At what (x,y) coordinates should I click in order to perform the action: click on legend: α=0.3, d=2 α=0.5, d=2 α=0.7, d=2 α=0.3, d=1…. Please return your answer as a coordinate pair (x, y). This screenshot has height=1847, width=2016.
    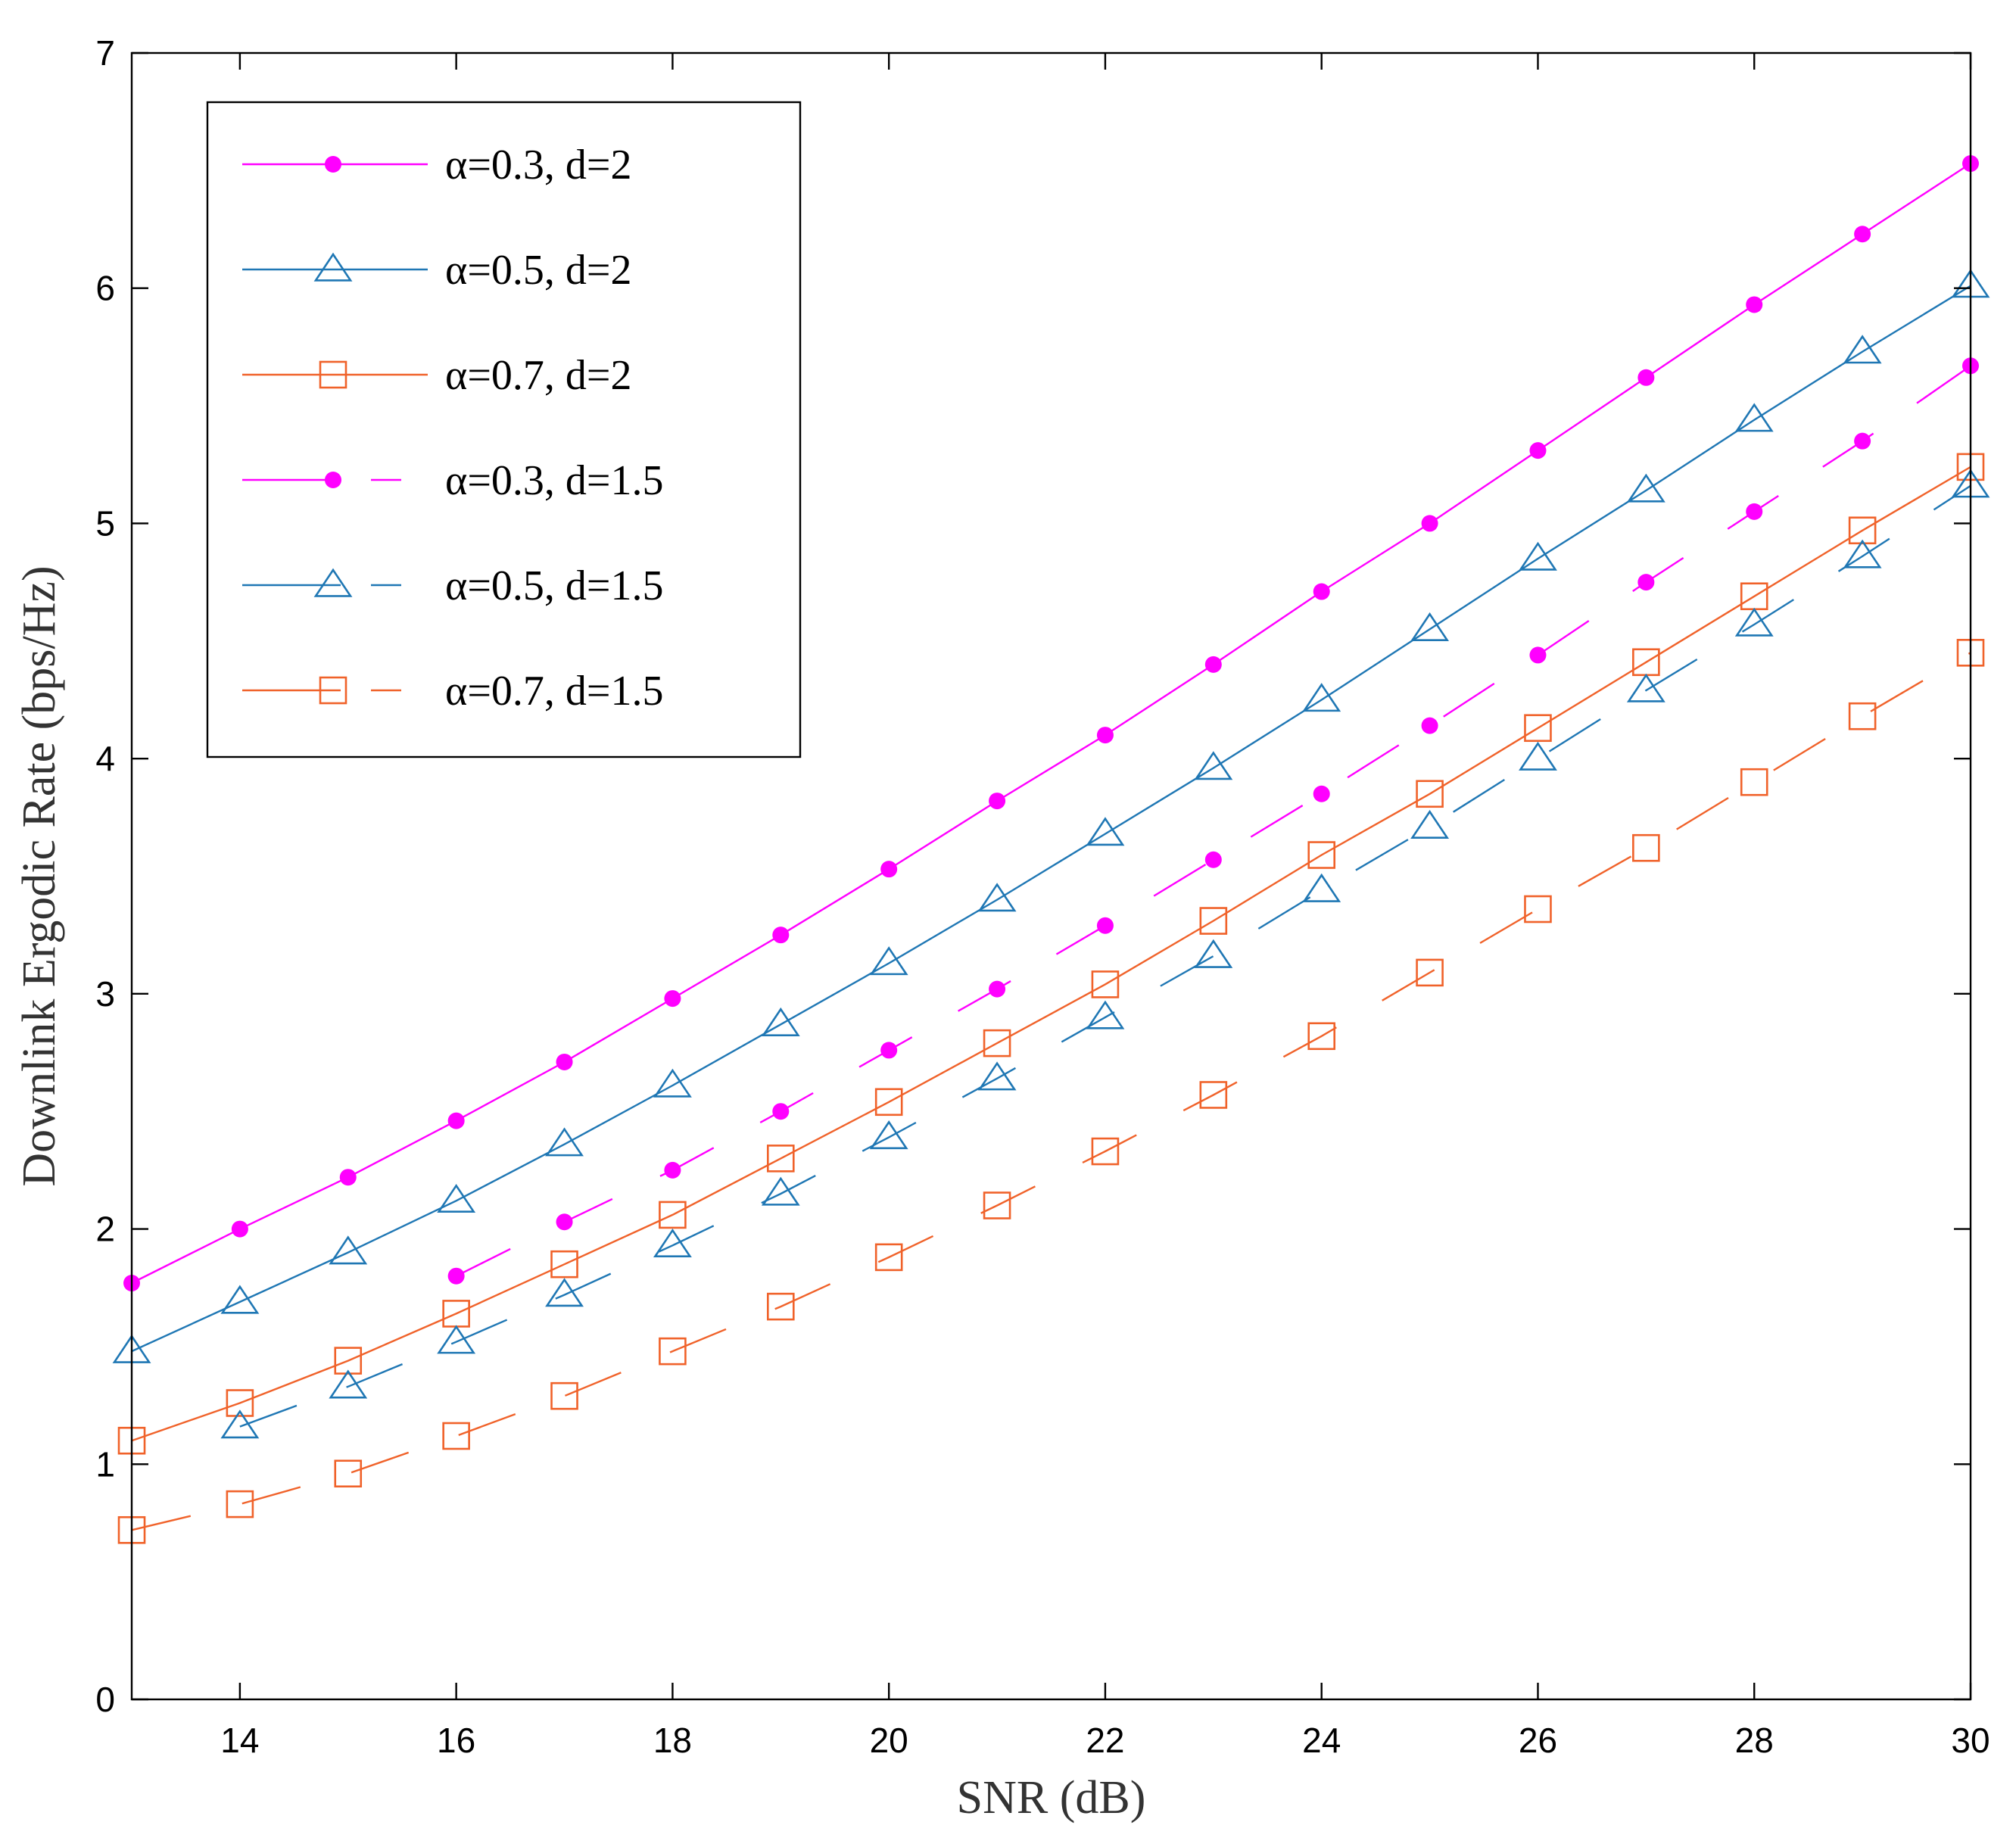
    Looking at the image, I should click on (504, 430).